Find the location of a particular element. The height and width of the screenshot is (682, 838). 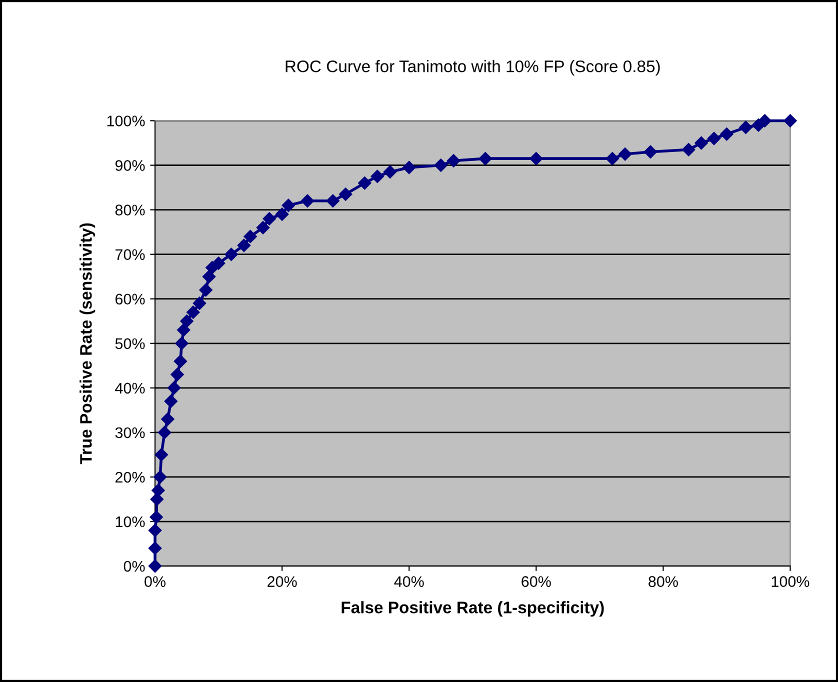

y-tick-label: 70% is located at coordinates (130, 254).